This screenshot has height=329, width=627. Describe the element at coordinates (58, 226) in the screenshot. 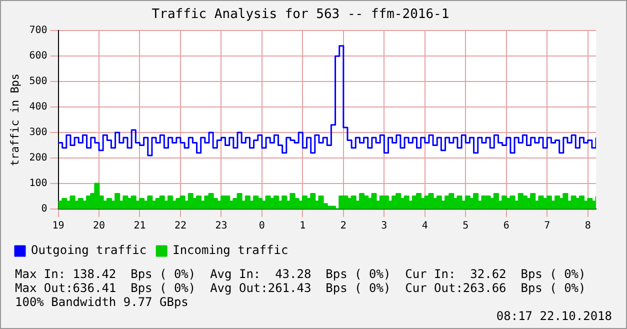

I see `x-tick-label: 19` at that location.